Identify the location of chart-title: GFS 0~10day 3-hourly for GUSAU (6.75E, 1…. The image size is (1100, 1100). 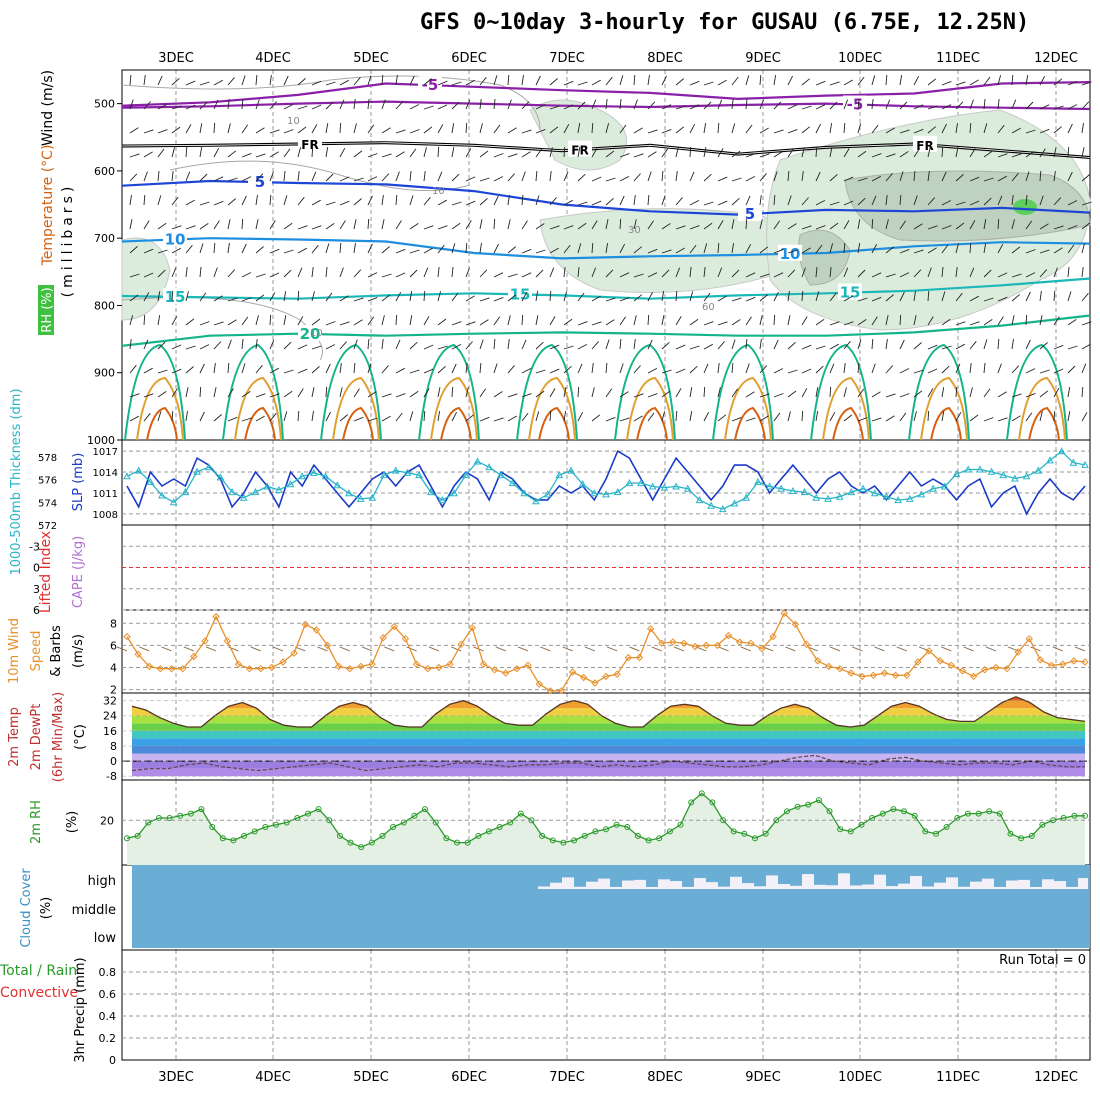
(725, 22).